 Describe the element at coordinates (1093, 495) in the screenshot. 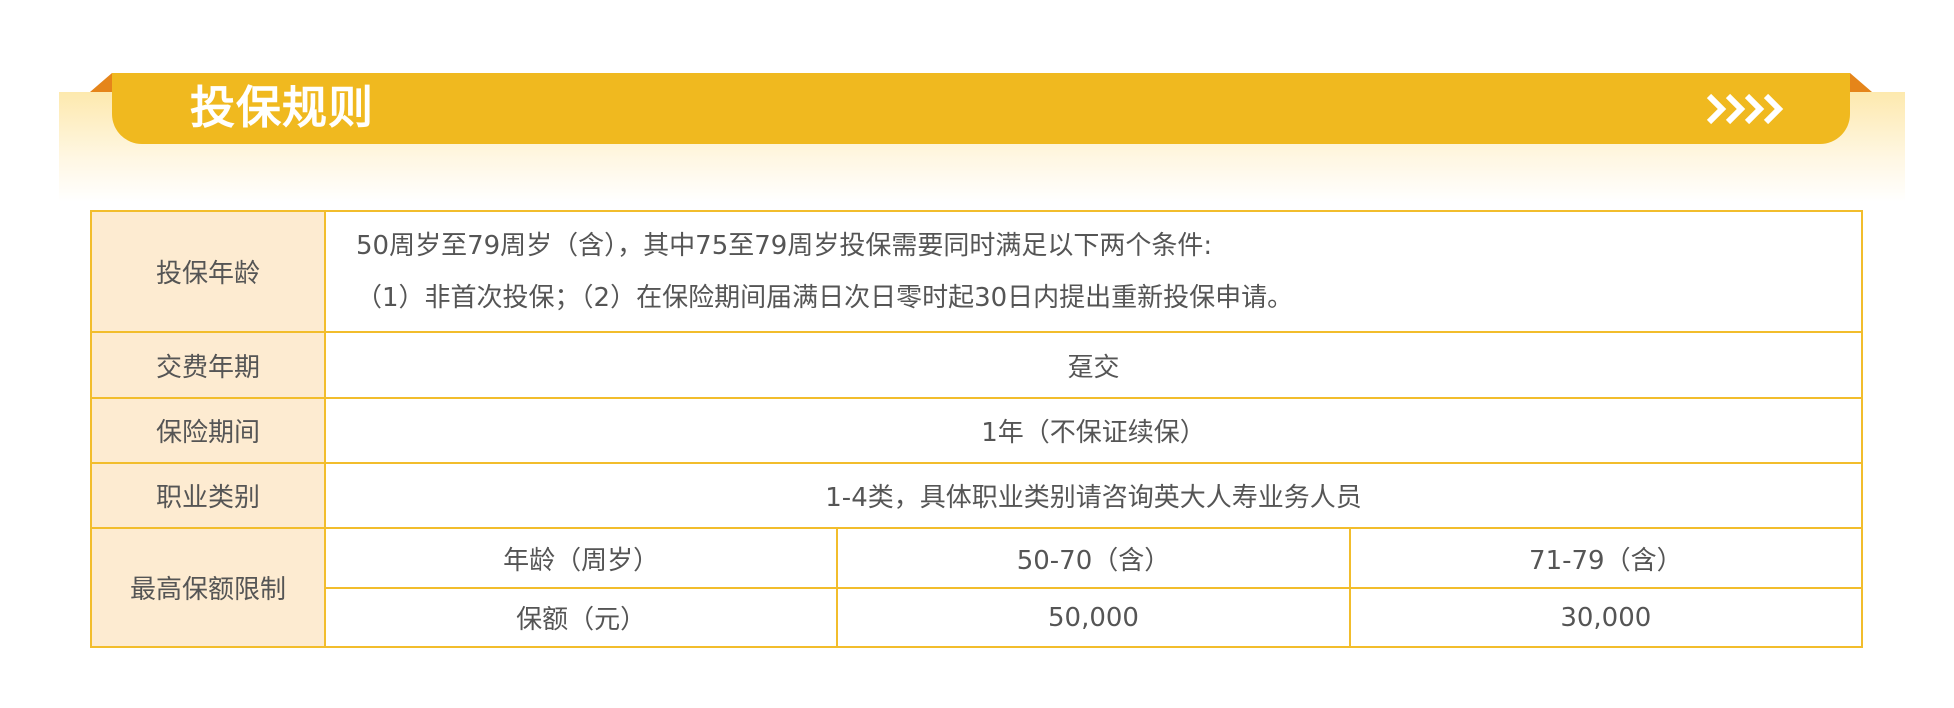

I see `row-value: 1-4类，具体职业类别请咨询英大人寿业务人员` at that location.